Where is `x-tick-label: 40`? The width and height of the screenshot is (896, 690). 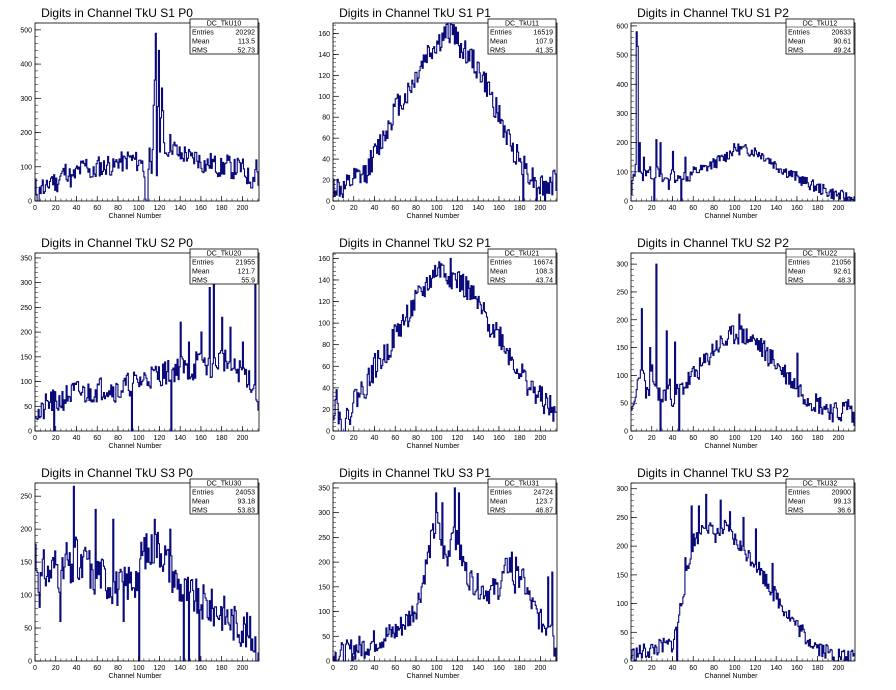 x-tick-label: 40 is located at coordinates (77, 208).